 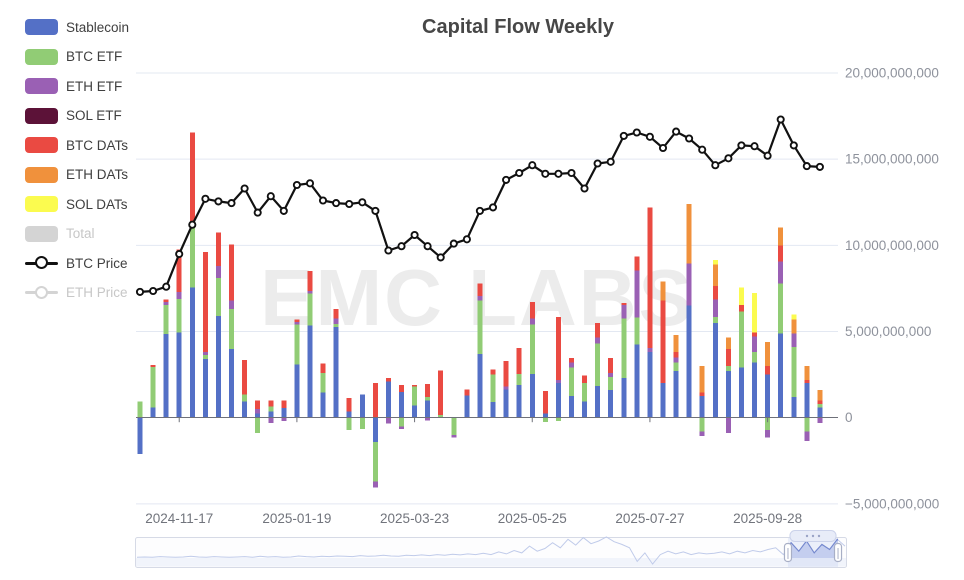 I want to click on legend-label: Stablecoin, so click(x=98, y=27).